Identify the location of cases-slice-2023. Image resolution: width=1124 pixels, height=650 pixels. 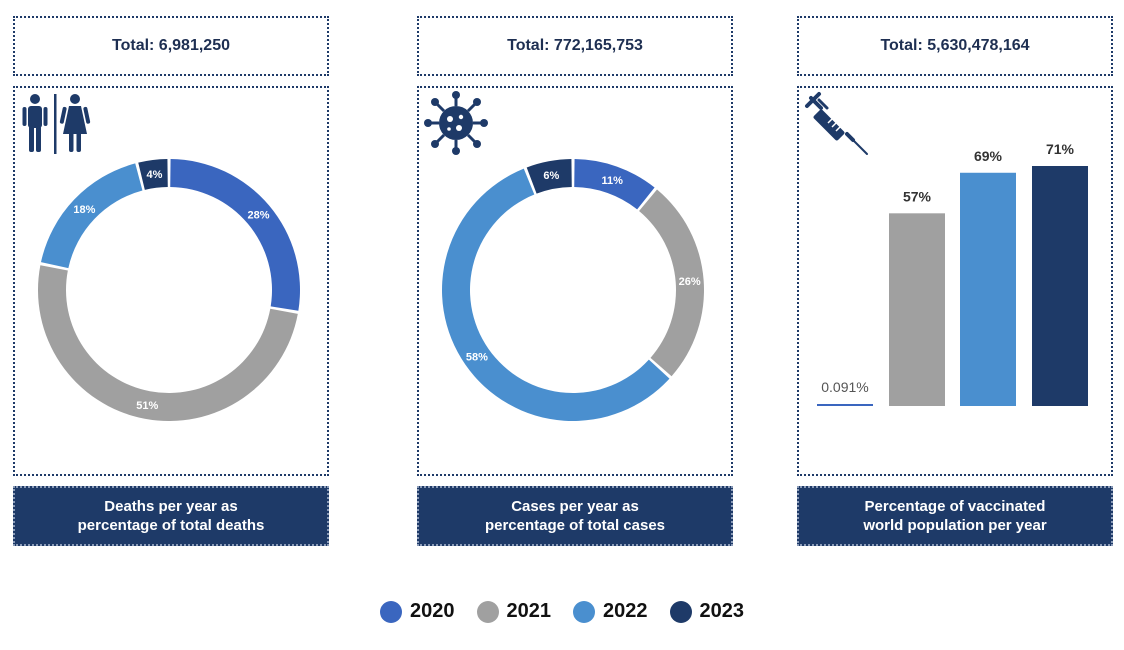
(549, 176).